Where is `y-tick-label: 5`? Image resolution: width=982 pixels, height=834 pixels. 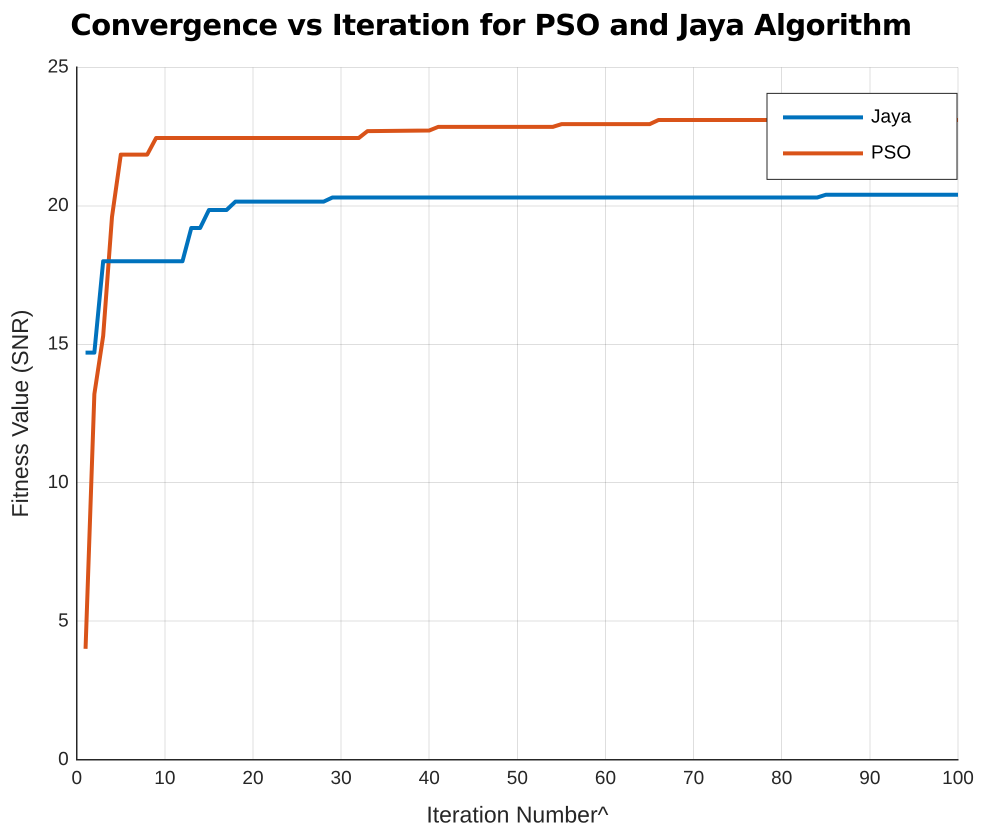
y-tick-label: 5 is located at coordinates (63, 621).